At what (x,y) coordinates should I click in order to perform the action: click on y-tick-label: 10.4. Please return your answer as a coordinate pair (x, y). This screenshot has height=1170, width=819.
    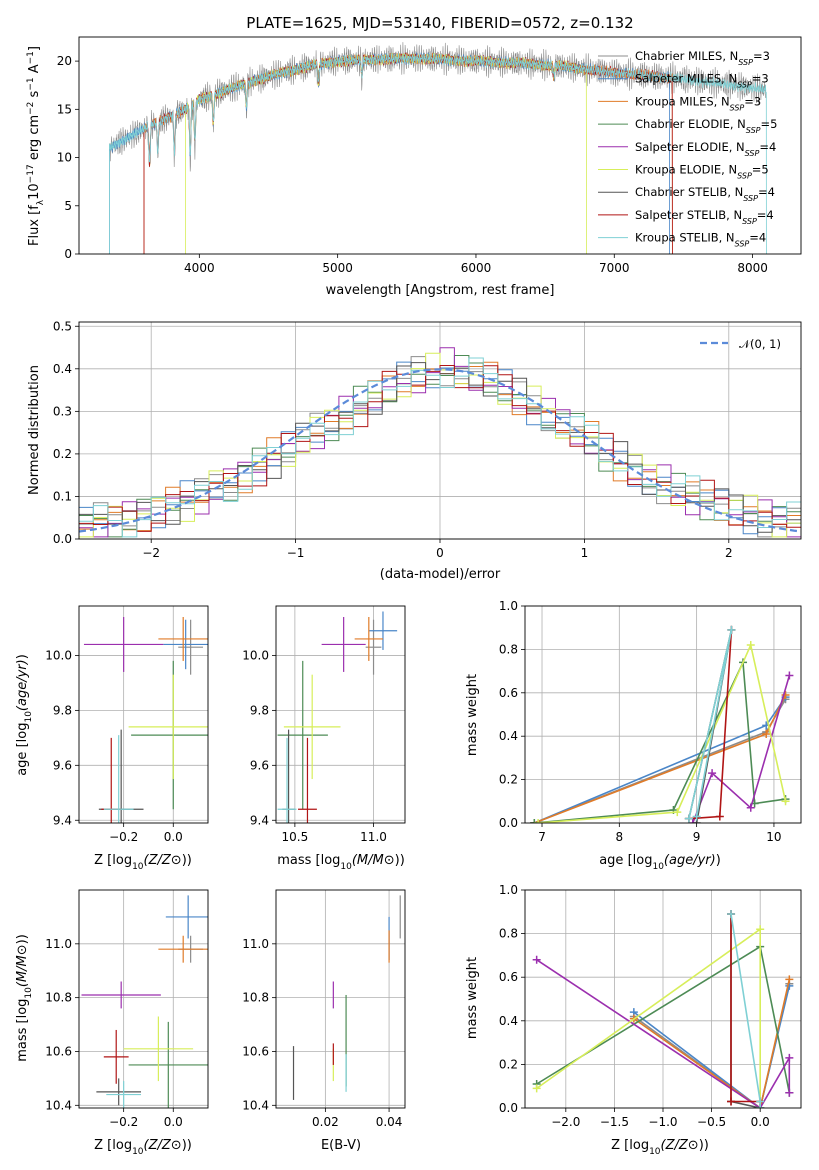
    Looking at the image, I should click on (255, 1105).